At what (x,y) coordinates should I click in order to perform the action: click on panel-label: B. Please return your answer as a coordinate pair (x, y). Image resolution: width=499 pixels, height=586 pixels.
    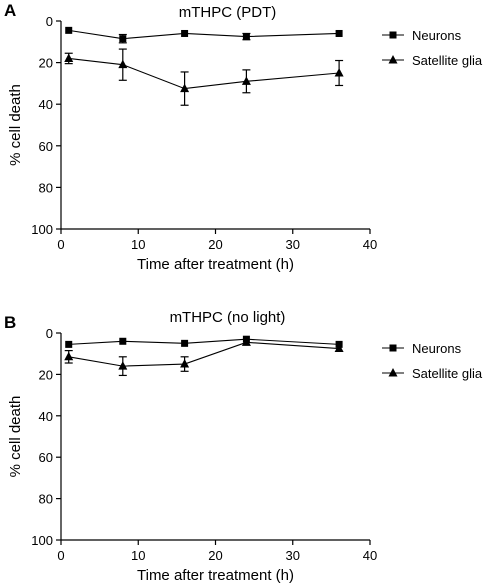
    Looking at the image, I should click on (10, 322).